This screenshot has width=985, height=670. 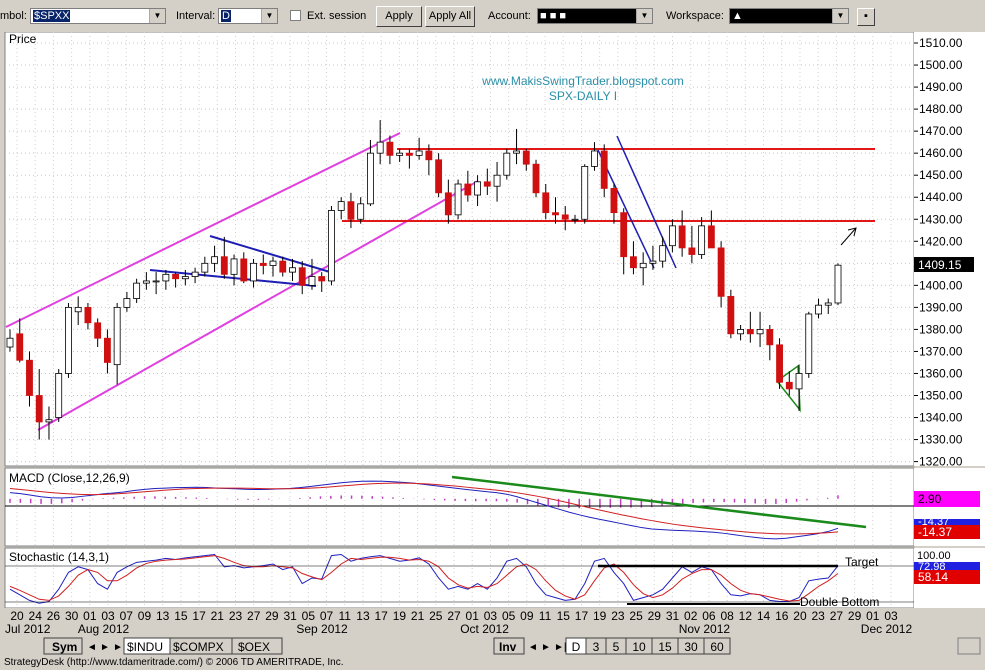 I want to click on double-bottom-label: Double Bottom, so click(x=839, y=602).